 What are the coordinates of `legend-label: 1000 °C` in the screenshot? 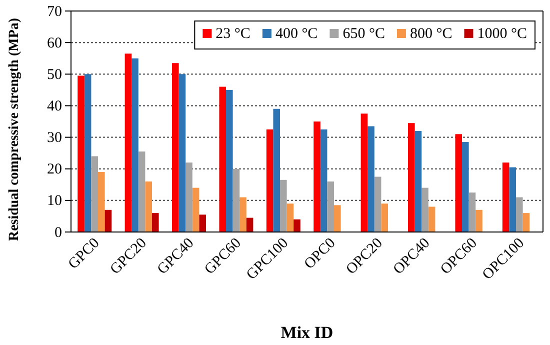 It's located at (502, 34).